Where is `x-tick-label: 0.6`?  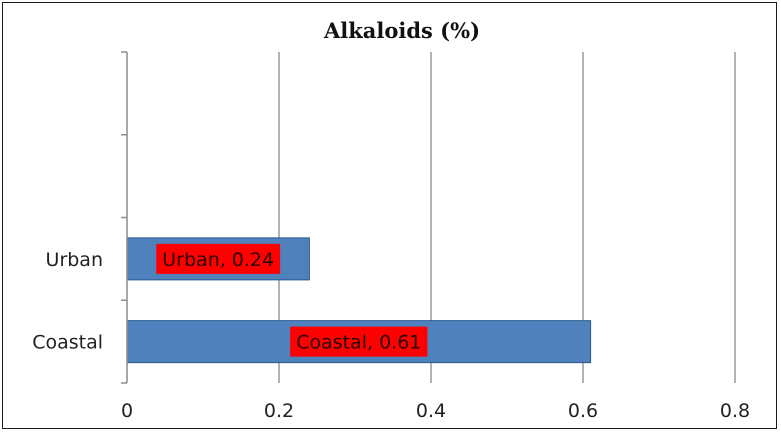 x-tick-label: 0.6 is located at coordinates (583, 411).